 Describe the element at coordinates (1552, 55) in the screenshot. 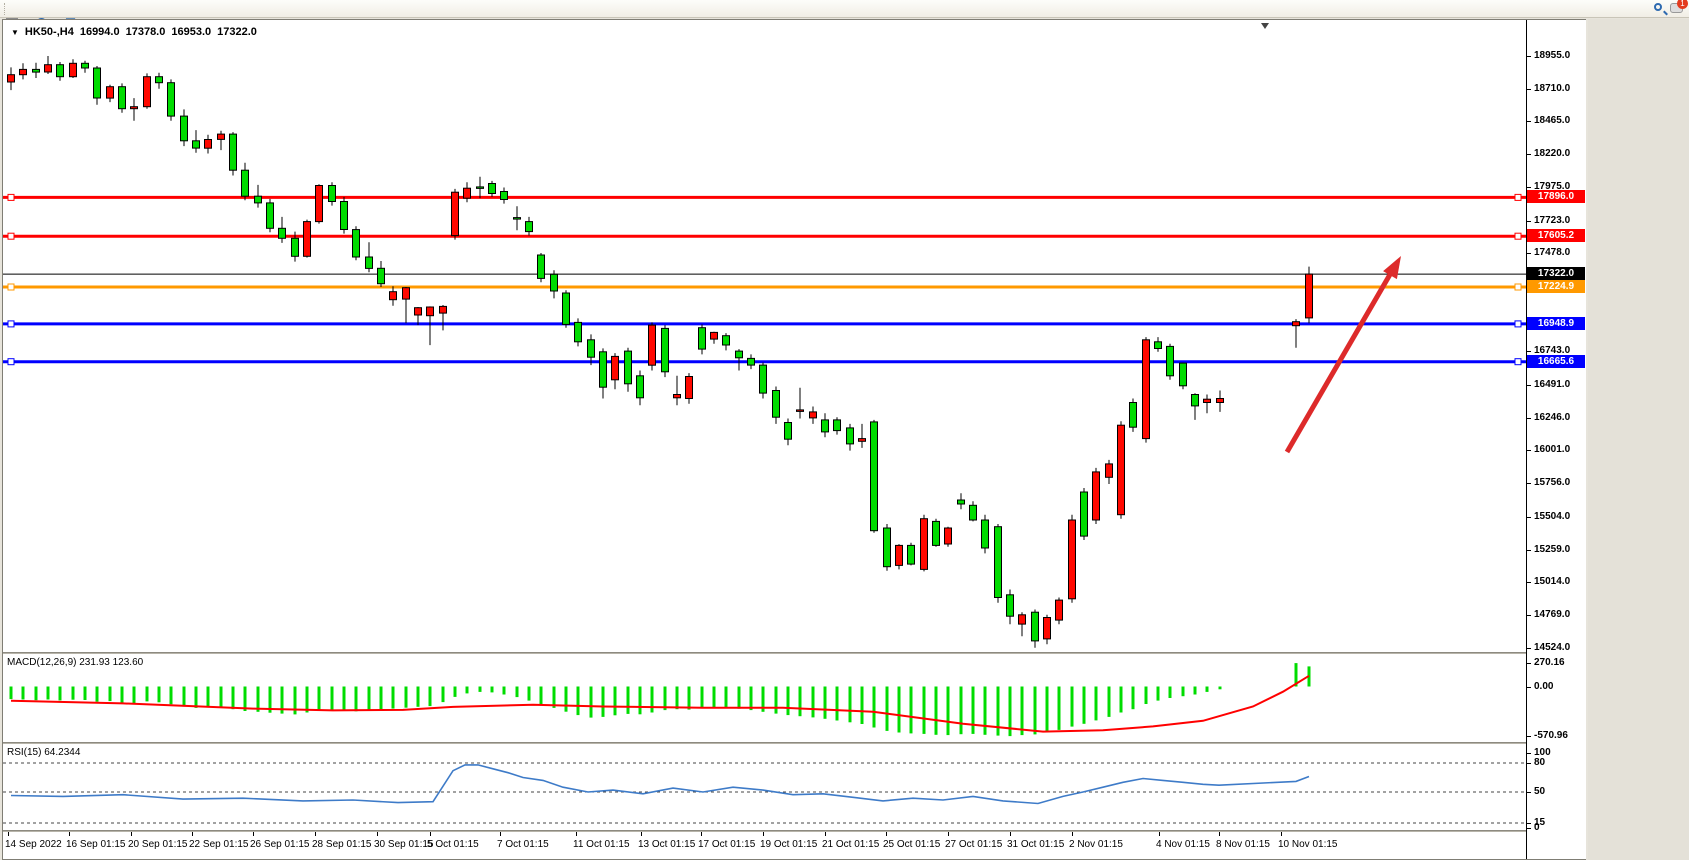

I see `price-tick-label: 18955.0` at that location.